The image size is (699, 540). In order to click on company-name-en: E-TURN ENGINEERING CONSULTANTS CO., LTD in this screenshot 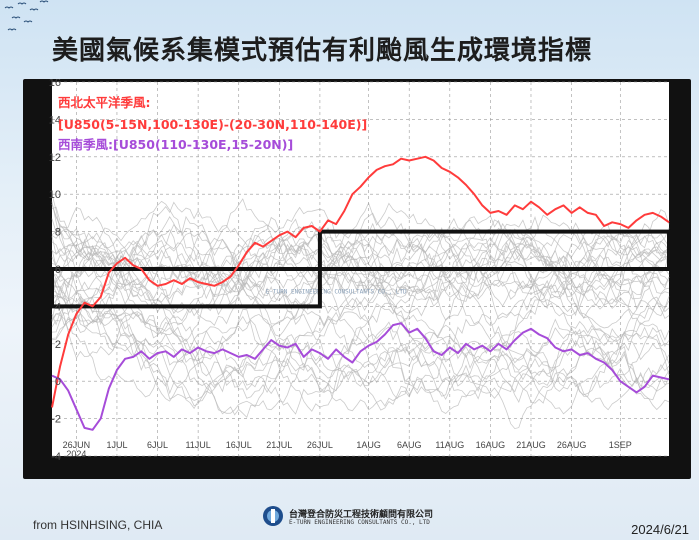, I will do `click(359, 522)`.